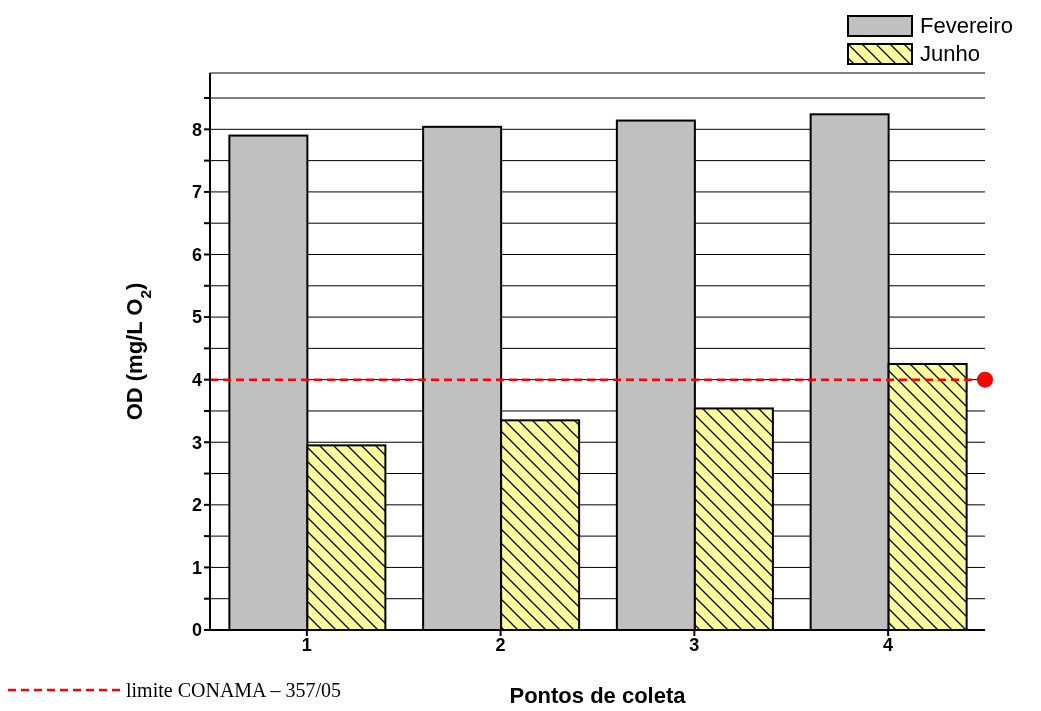 The width and height of the screenshot is (1041, 711). I want to click on legend-label: Junho, so click(950, 54).